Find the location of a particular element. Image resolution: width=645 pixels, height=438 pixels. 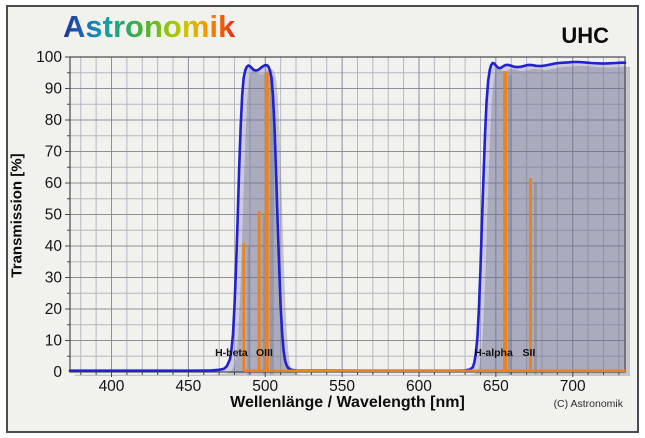

y-tick-label: 90 is located at coordinates (54, 89).